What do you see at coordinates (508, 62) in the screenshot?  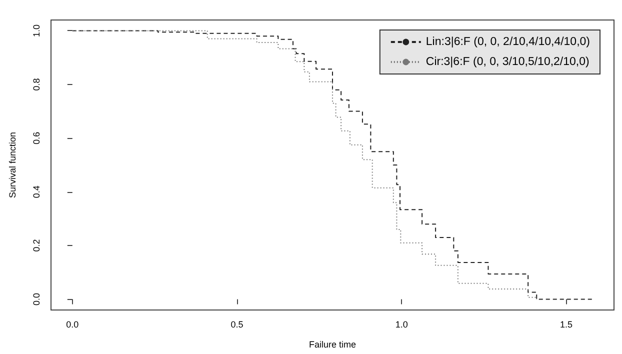 I see `legend-label: Cir:3|6:F (0, 0, 3/10,5/10,2/10,0)` at bounding box center [508, 62].